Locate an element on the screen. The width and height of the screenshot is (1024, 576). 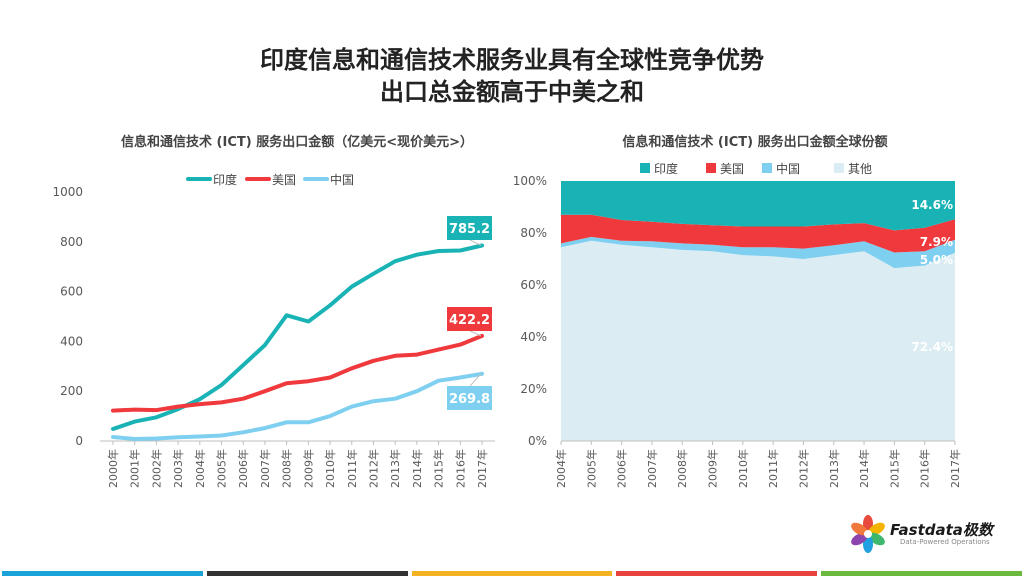
data-label-0: 785.2 is located at coordinates (469, 229).